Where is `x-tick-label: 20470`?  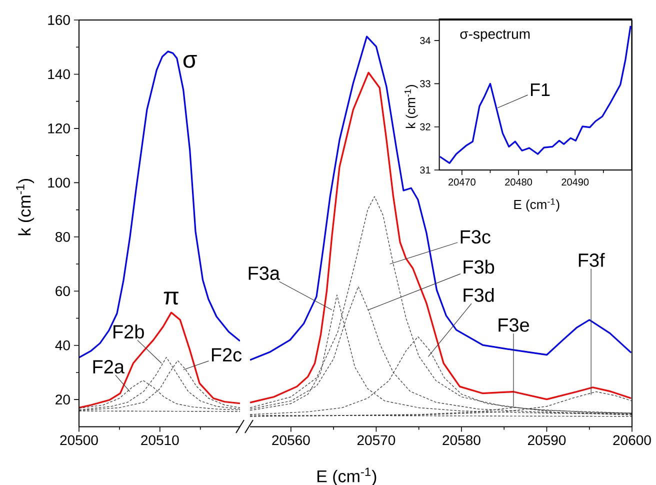
x-tick-label: 20470 is located at coordinates (462, 182).